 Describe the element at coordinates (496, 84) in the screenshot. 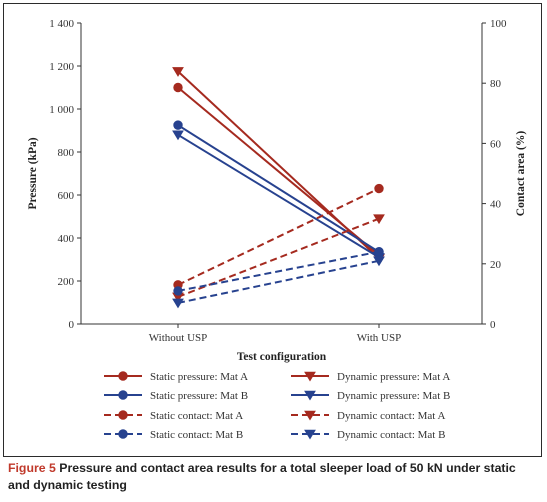

I see `y-tick-label-right: 80` at that location.